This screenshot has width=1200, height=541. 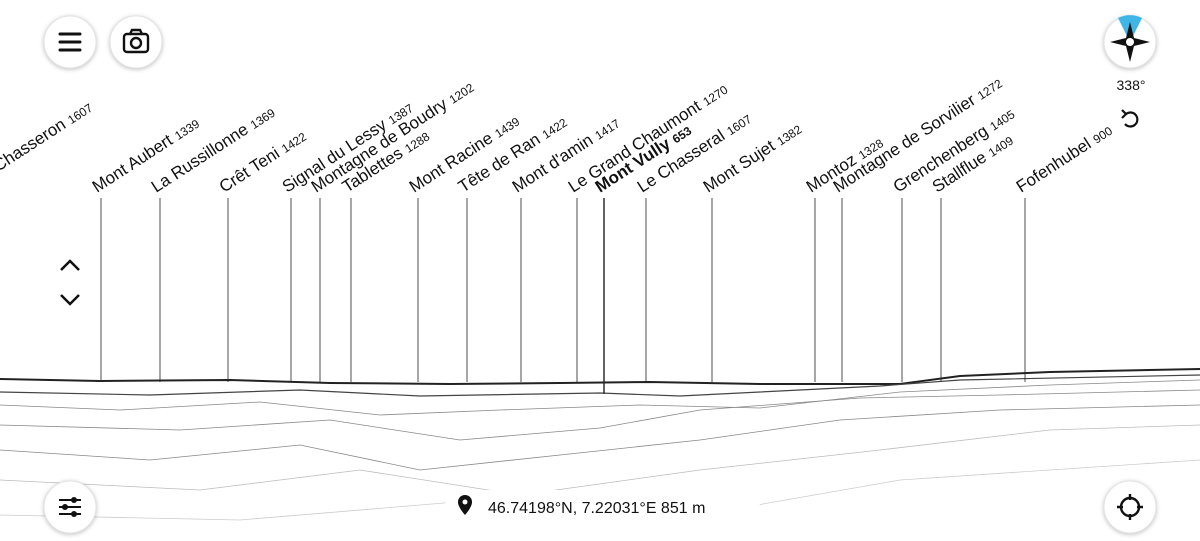 I want to click on location-text: 46.74198°N, 7.22031°E 851 m, so click(x=596, y=508).